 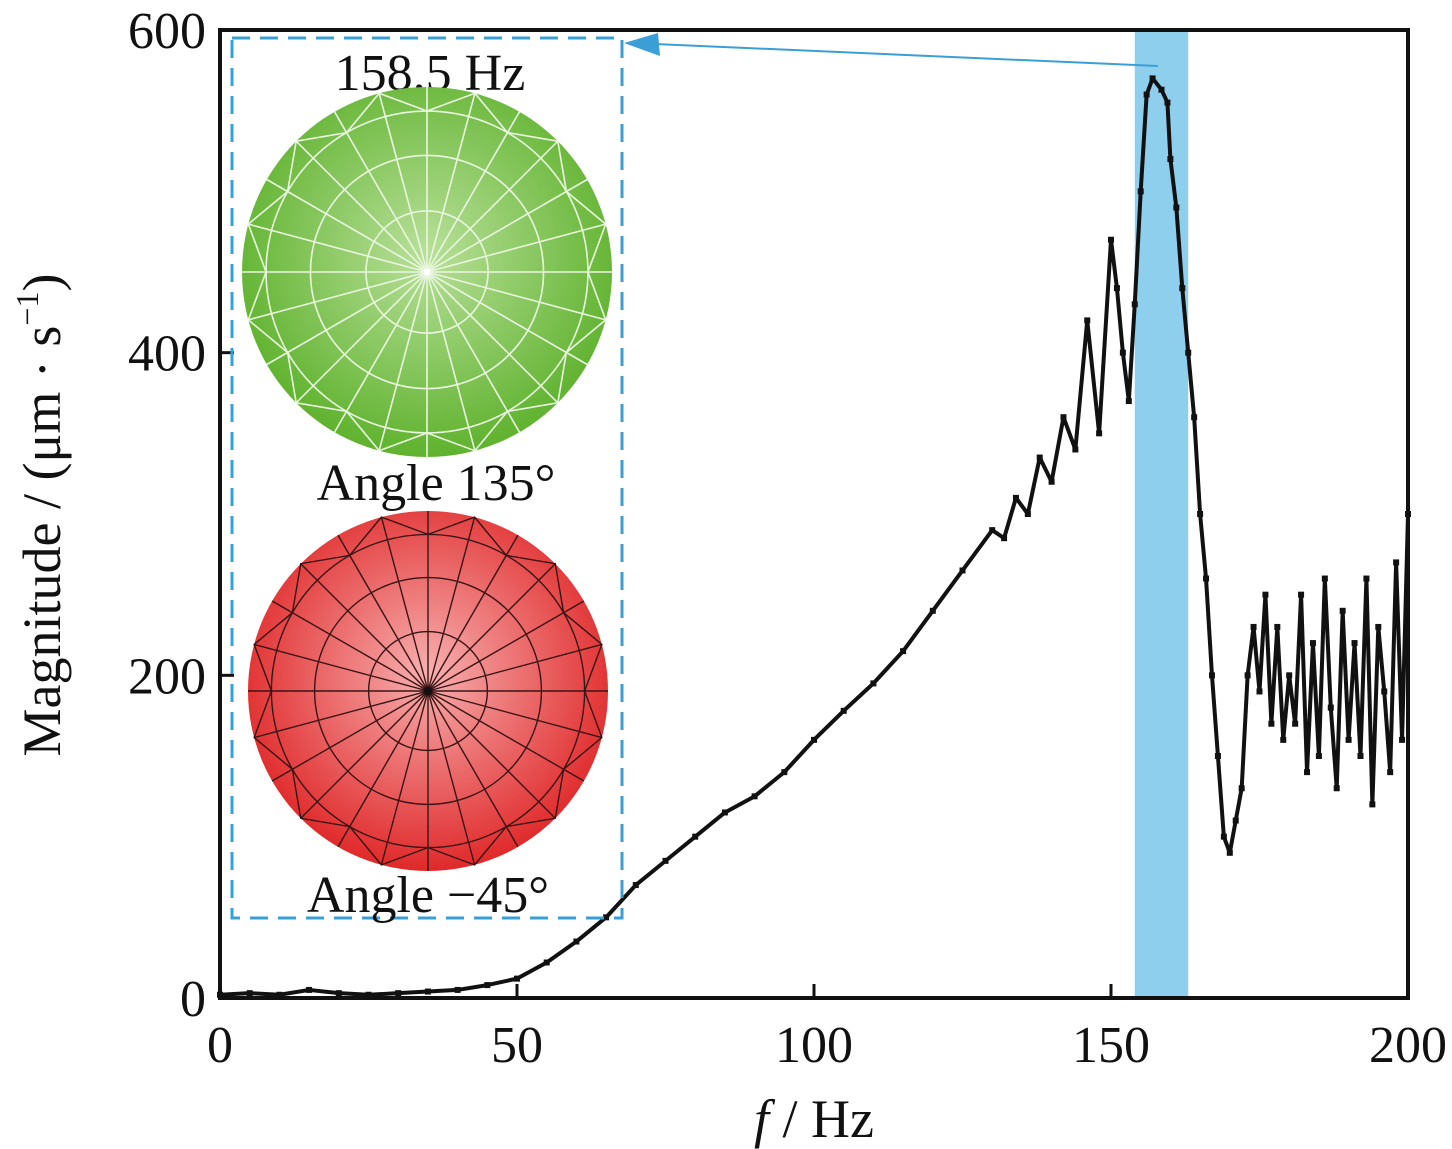 I want to click on y-tick-label: 0, so click(x=193, y=999).